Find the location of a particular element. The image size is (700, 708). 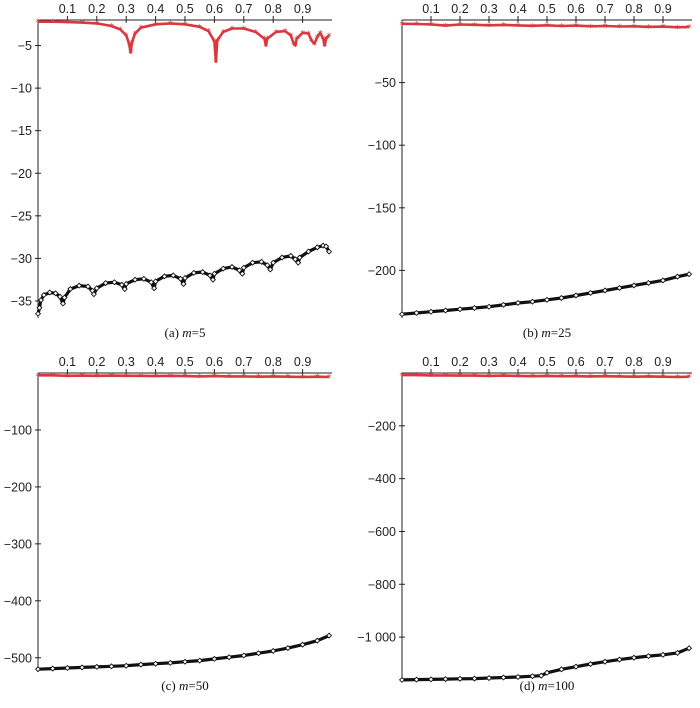

y-tick-label: −100 is located at coordinates (18, 430).